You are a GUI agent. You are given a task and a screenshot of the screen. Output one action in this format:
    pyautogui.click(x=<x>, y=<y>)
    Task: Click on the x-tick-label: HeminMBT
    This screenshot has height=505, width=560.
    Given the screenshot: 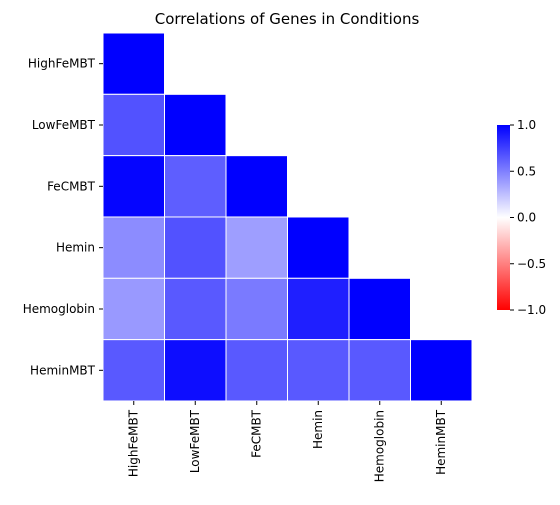 What is the action you would take?
    pyautogui.click(x=441, y=442)
    